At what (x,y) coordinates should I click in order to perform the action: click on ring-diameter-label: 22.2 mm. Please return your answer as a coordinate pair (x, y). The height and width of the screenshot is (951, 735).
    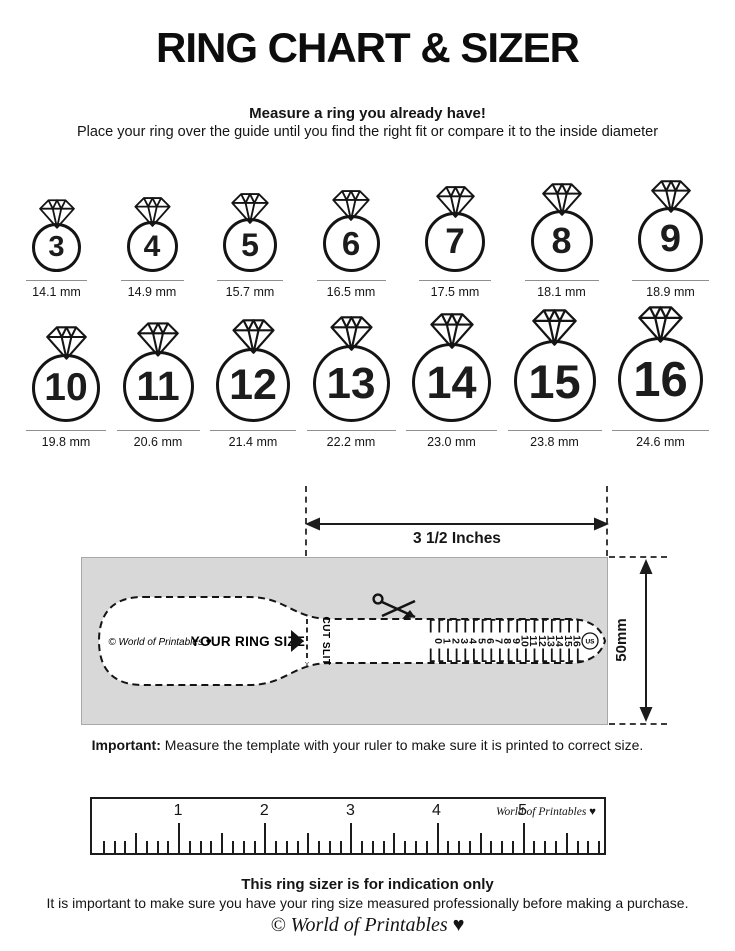
    Looking at the image, I should click on (351, 442).